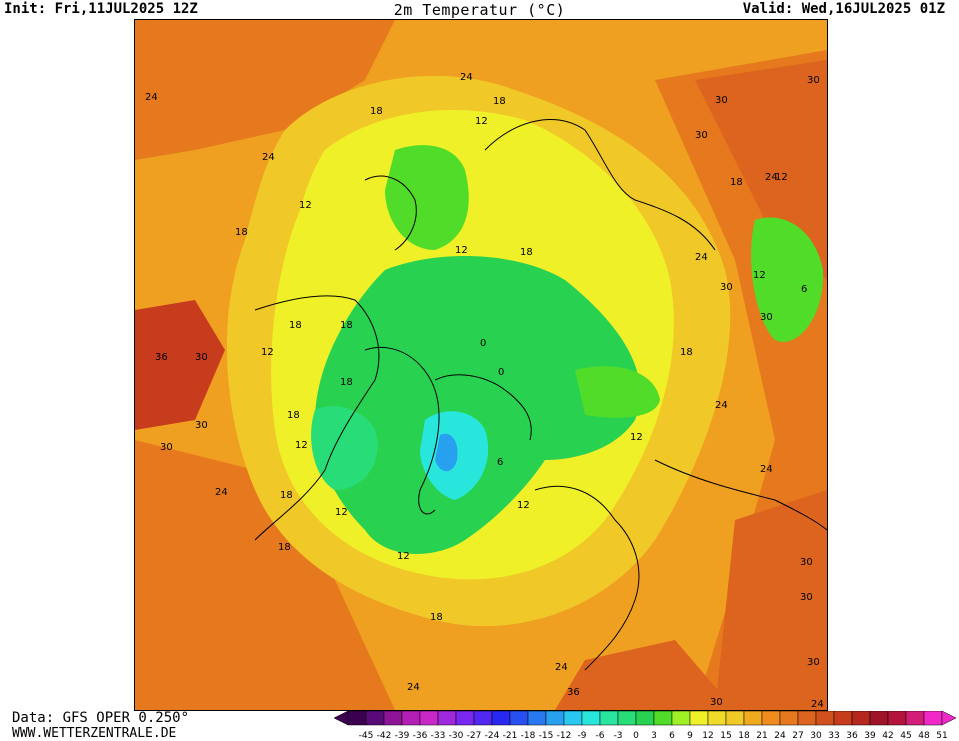 This screenshot has width=959, height=741. Describe the element at coordinates (870, 736) in the screenshot. I see `colorbar-tick-label: 39` at that location.